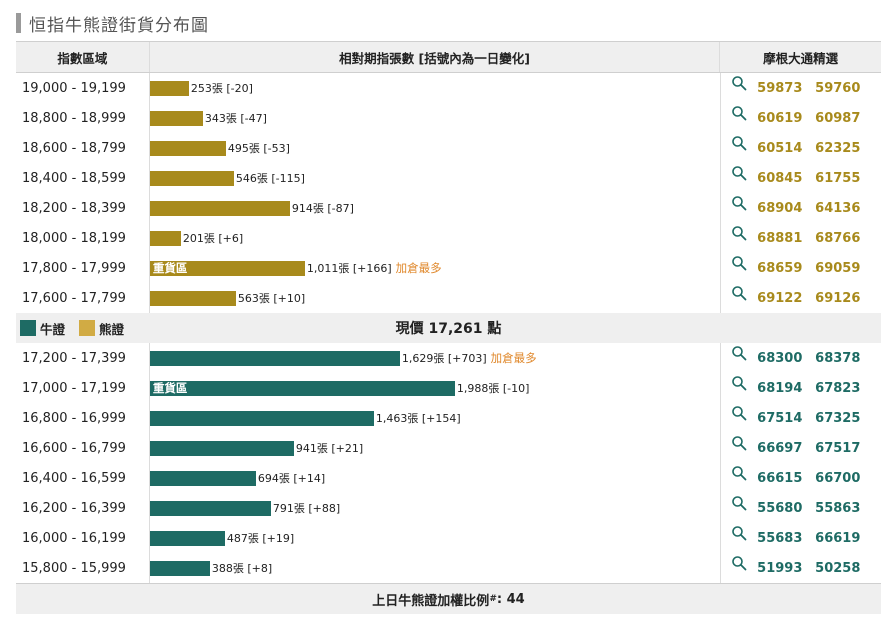 This screenshot has width=885, height=622. I want to click on bar-cell: 1,629張 [+703] 加倉最多, so click(434, 358).